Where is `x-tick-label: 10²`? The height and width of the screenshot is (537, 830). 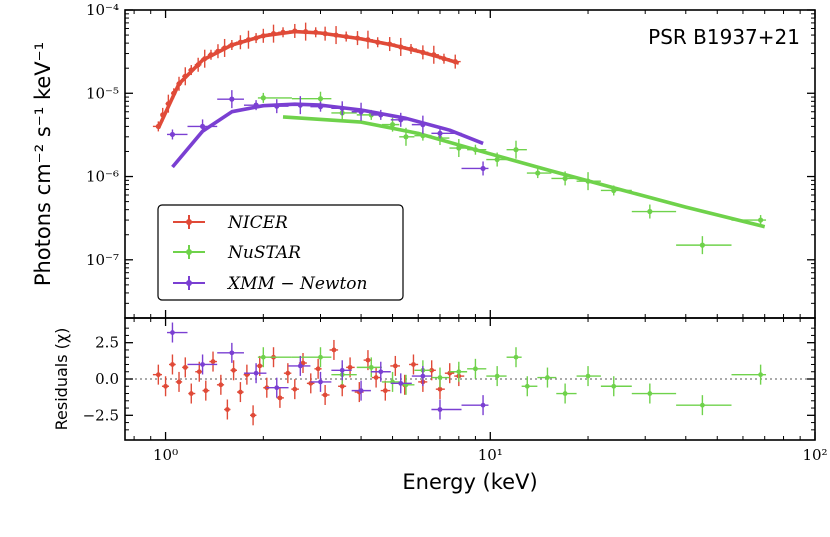 x-tick-label: 10² is located at coordinates (814, 455).